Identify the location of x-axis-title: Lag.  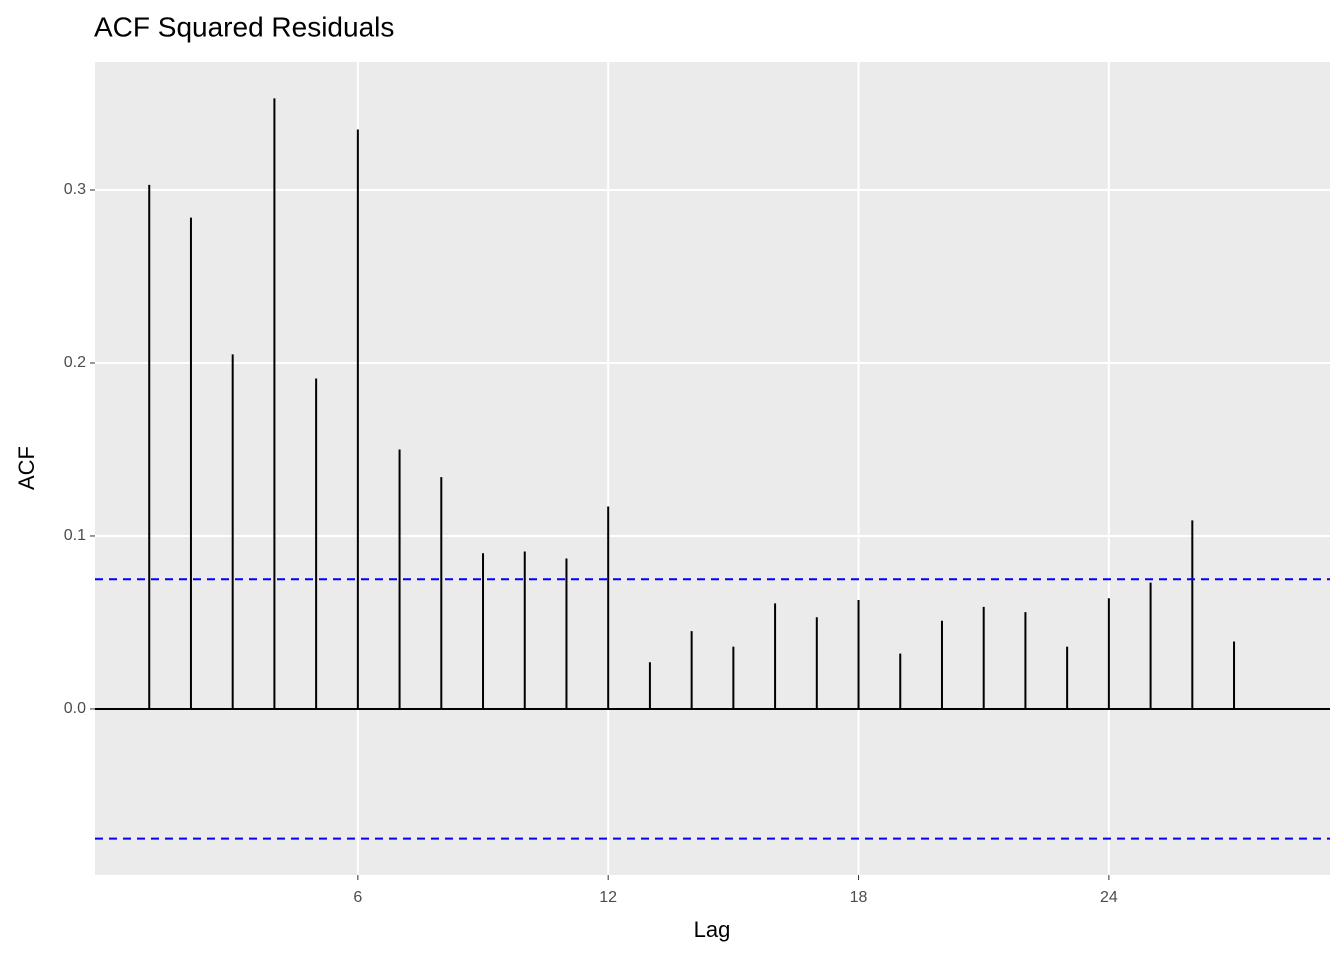
(712, 929).